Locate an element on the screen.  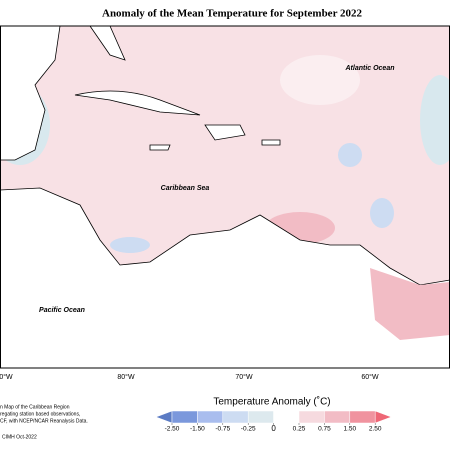
colorbar-tick-label: -2.50 is located at coordinates (172, 429).